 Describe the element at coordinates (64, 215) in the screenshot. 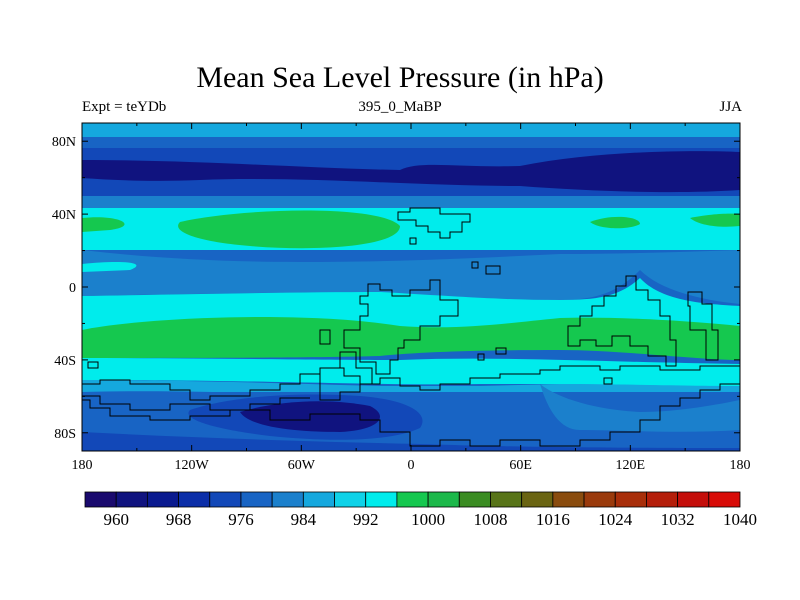

I see `y-tick-label: 40N` at that location.